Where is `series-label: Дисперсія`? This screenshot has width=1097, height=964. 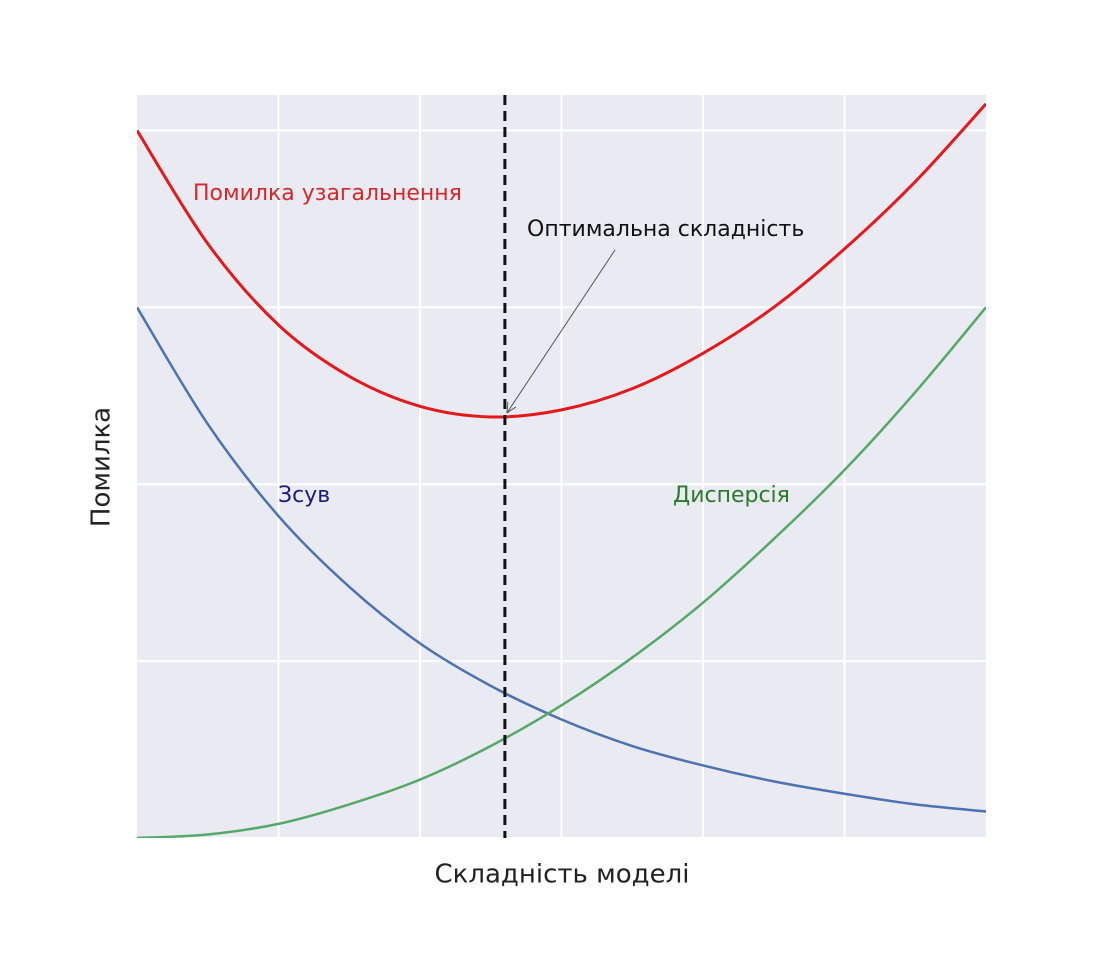
series-label: Дисперсія is located at coordinates (731, 495).